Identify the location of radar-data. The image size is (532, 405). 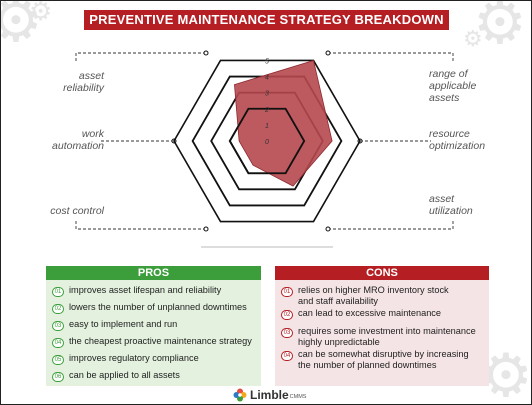
(280, 123).